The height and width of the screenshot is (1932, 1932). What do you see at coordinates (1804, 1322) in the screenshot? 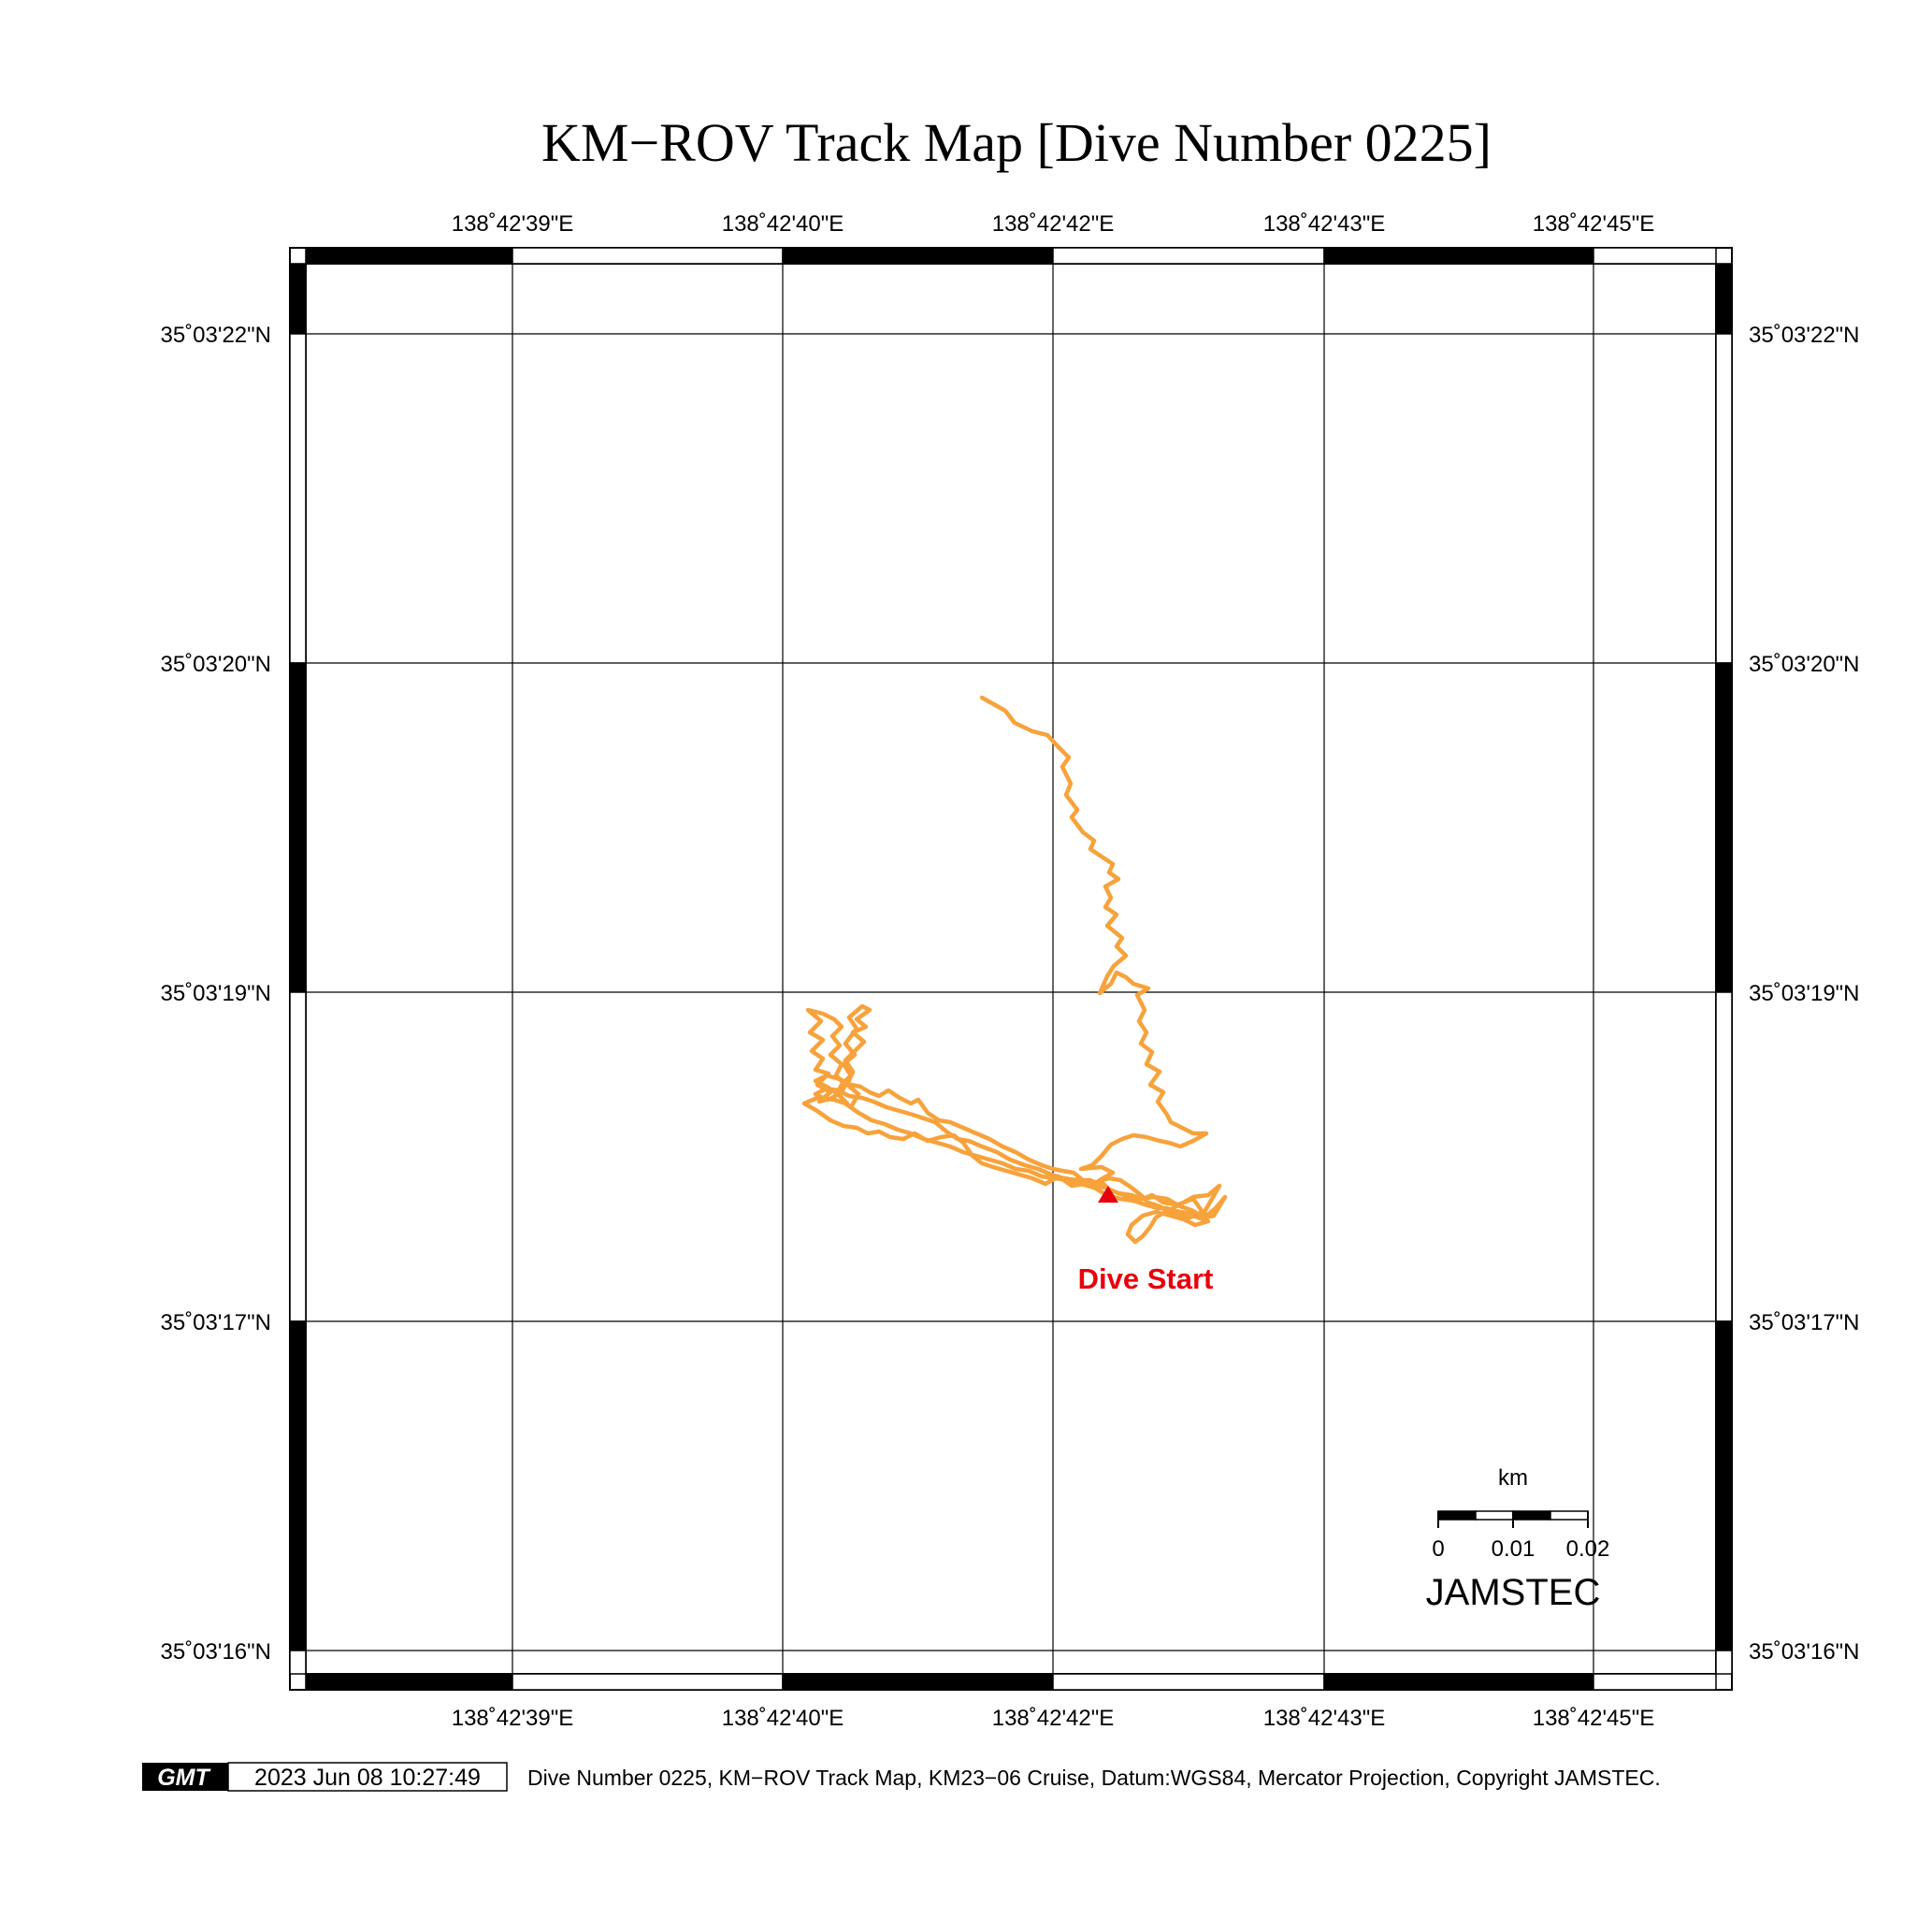
I see `lat-label-4-right: 35˚03'17"N` at bounding box center [1804, 1322].